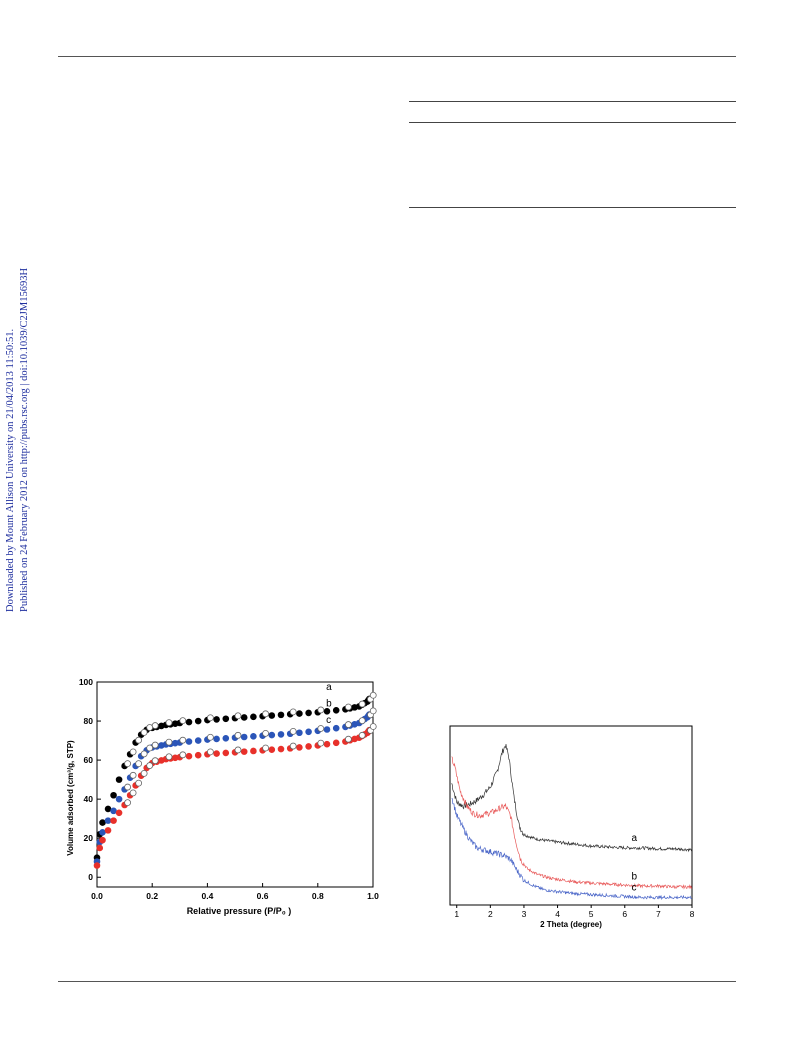  Describe the element at coordinates (373, 896) in the screenshot. I see `isotherm-x-tick-label: 1.0` at that location.